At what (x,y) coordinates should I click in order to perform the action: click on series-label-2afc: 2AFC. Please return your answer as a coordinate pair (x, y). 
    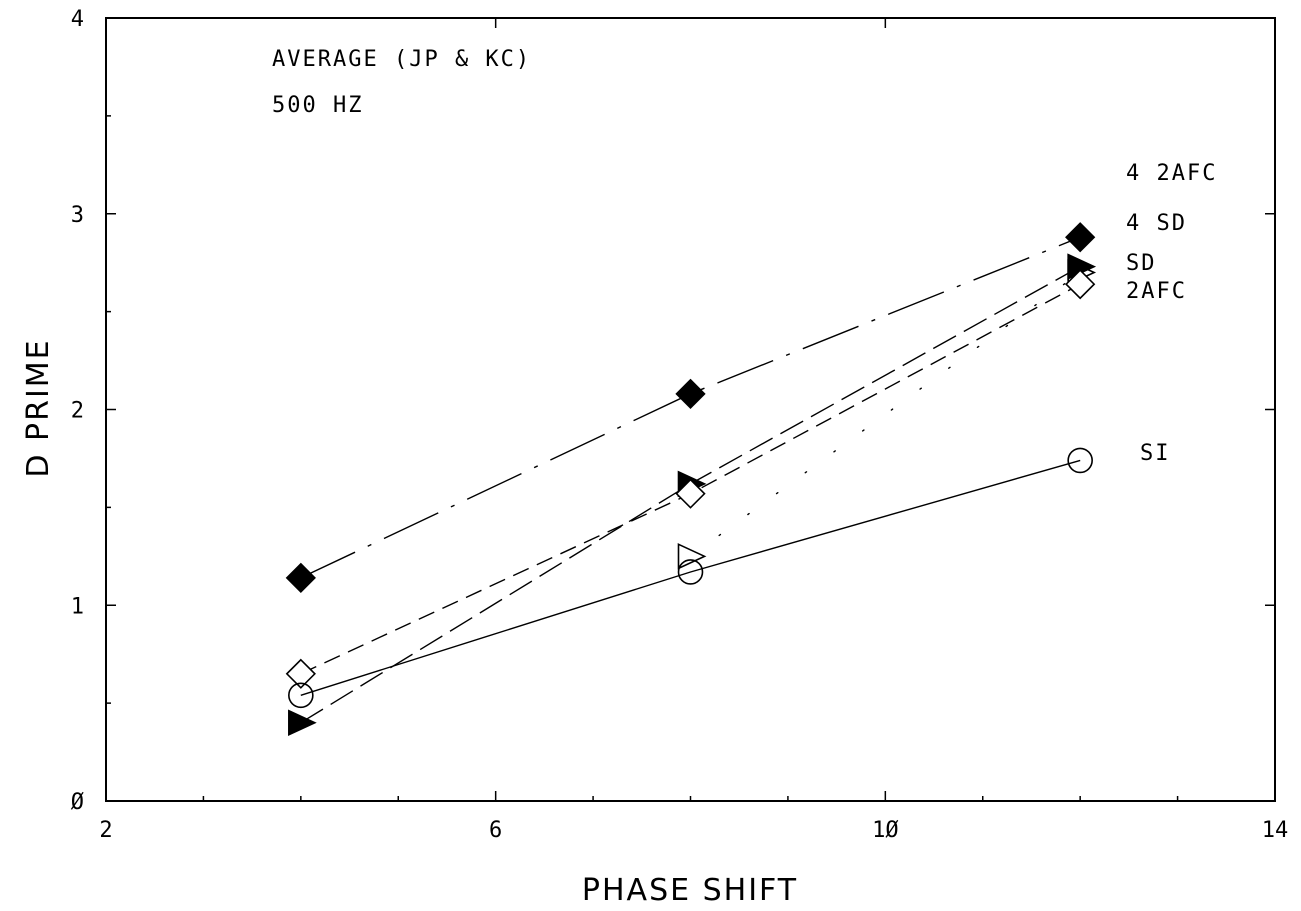
    Looking at the image, I should click on (1156, 291).